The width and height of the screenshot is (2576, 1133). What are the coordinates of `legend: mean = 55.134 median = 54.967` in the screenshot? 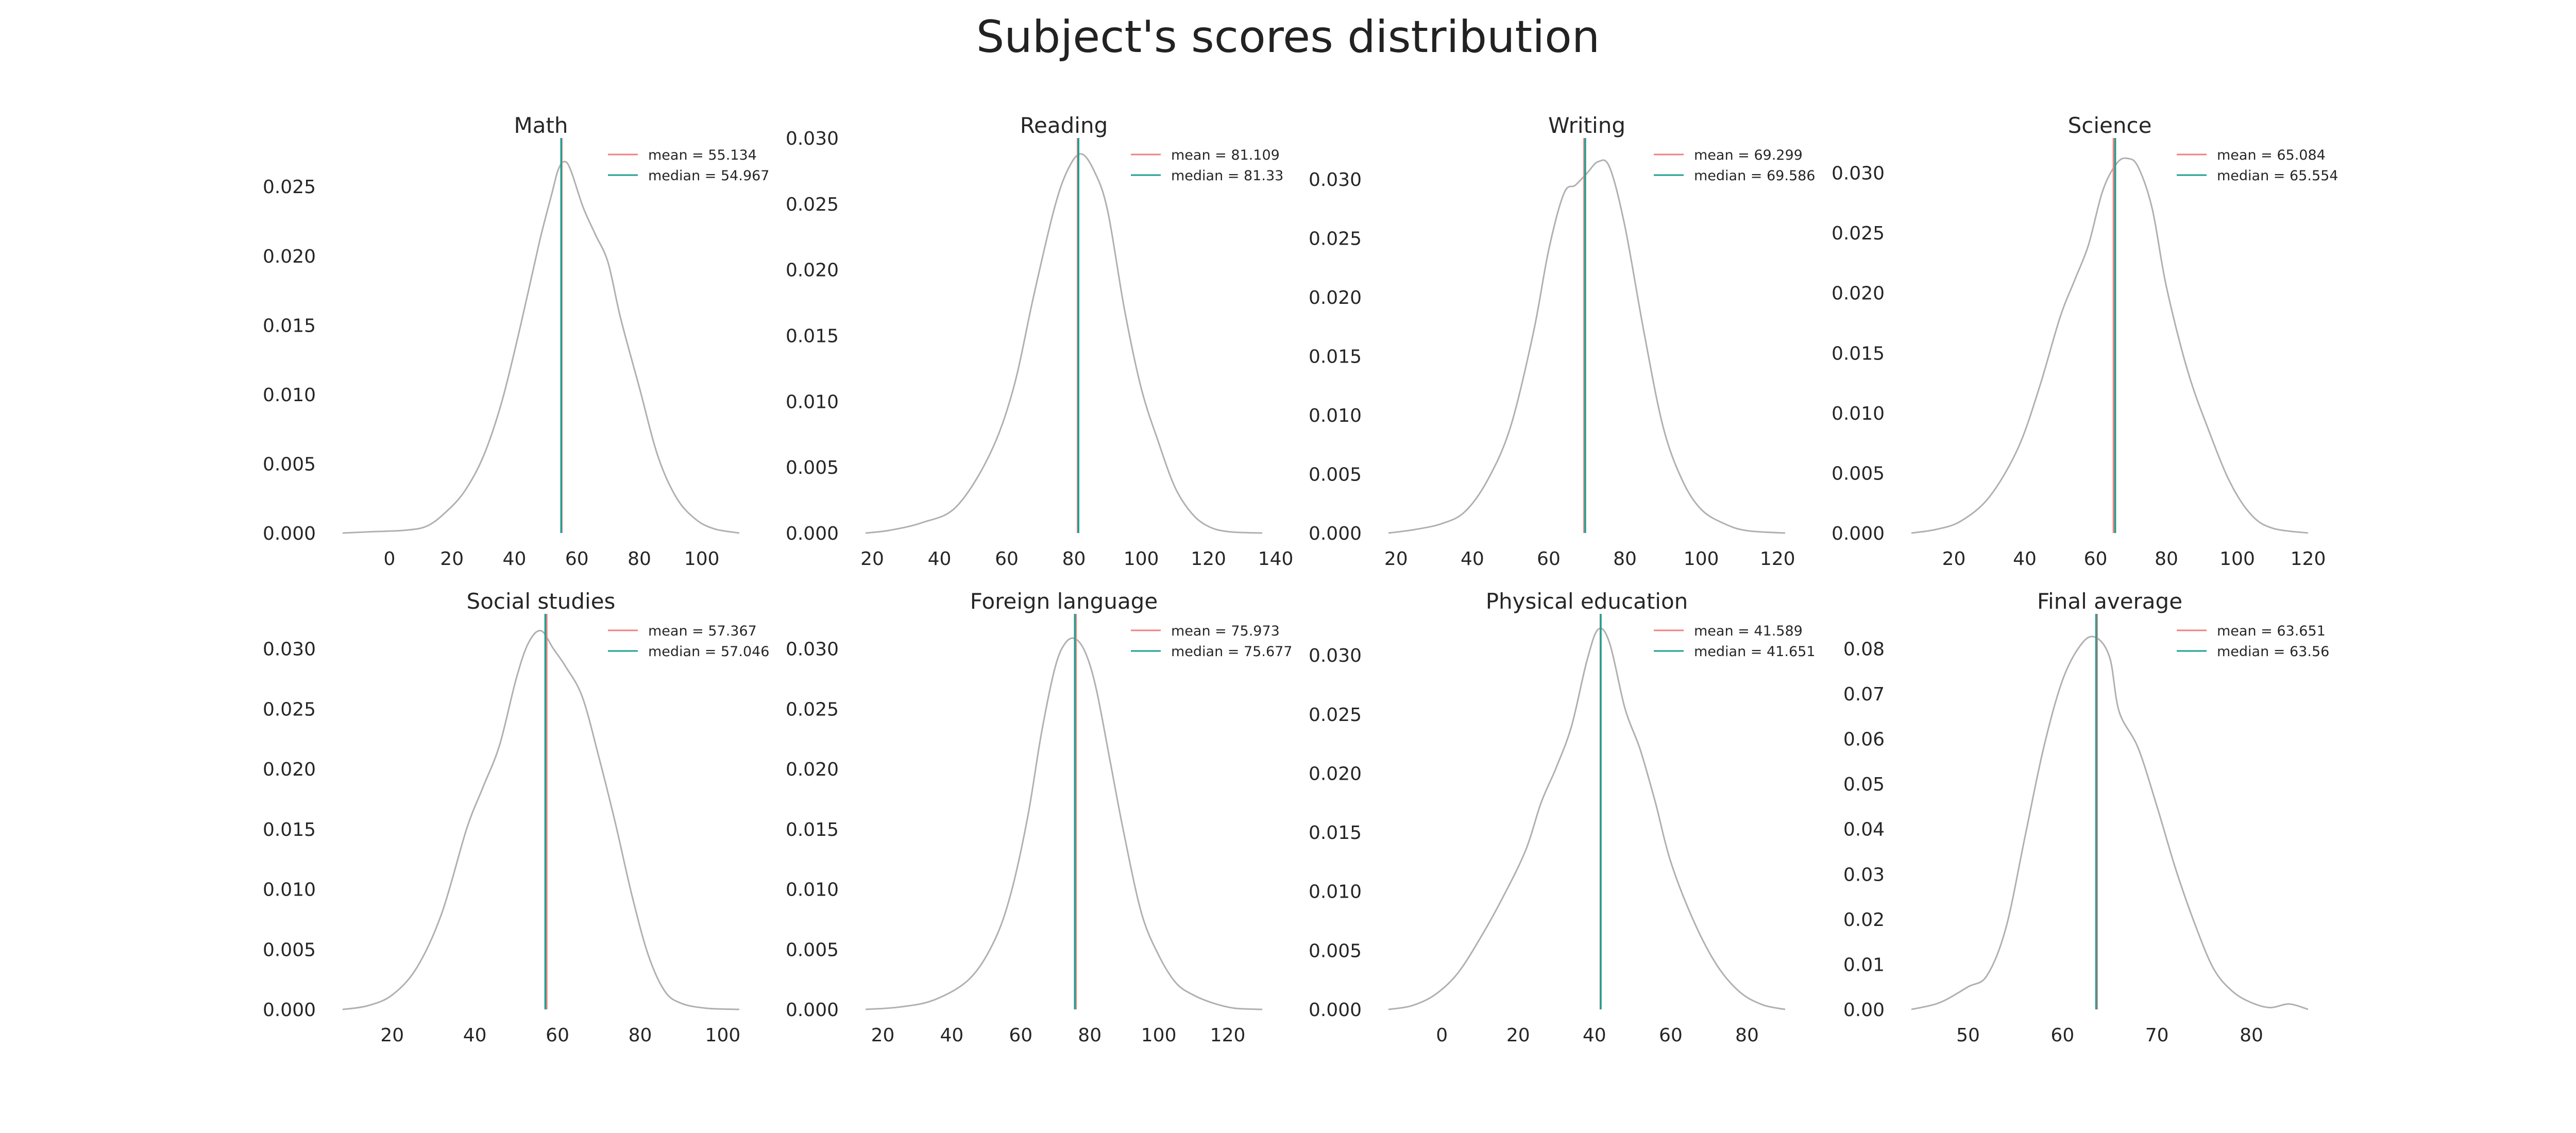 It's located at (688, 165).